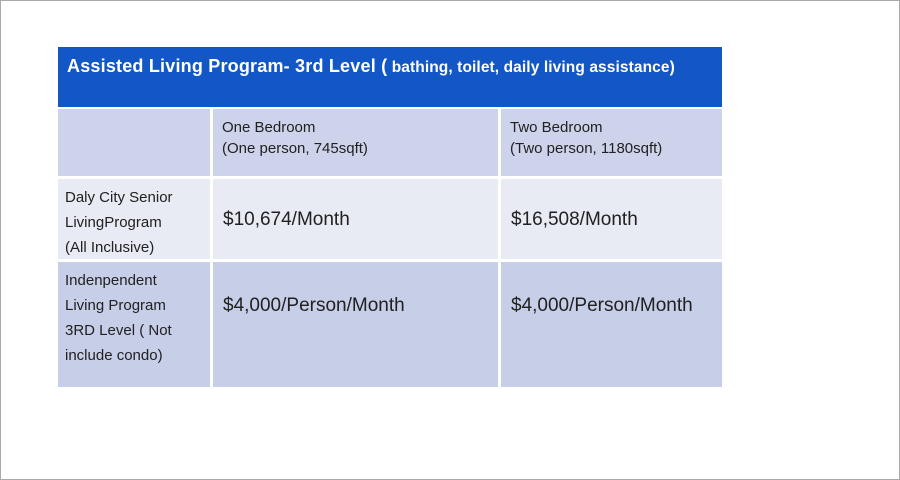 The width and height of the screenshot is (900, 480). Describe the element at coordinates (355, 324) in the screenshot. I see `price-independent-one-bedroom: $4,000/Person/Month` at that location.